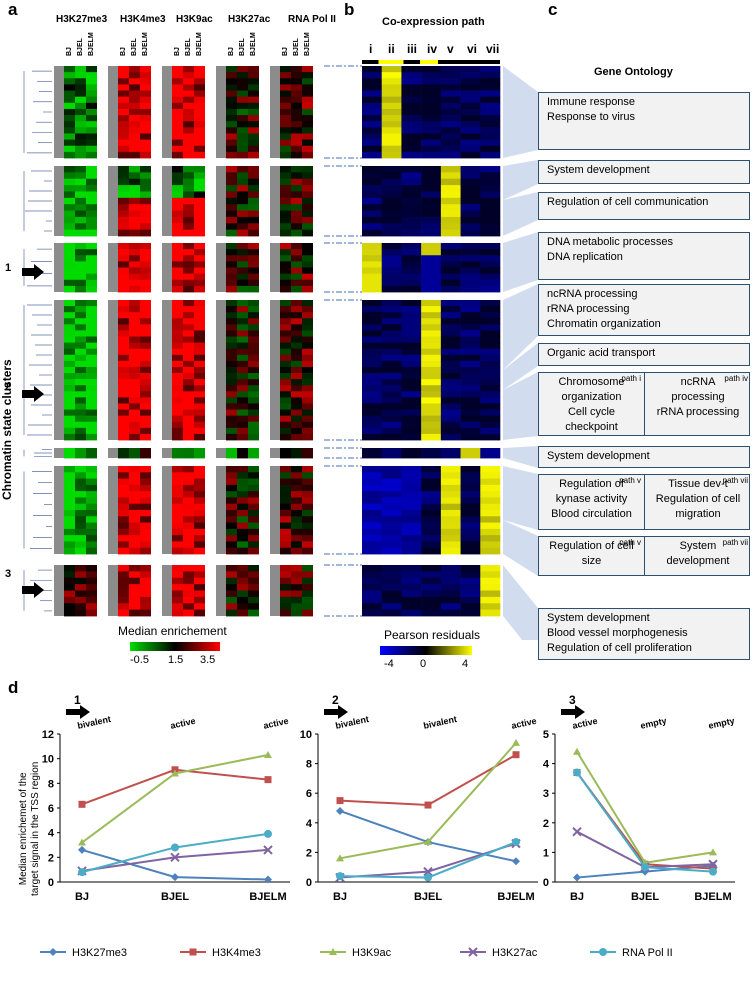 Image resolution: width=753 pixels, height=988 pixels. Describe the element at coordinates (523, 723) in the screenshot. I see `state-label: active` at that location.